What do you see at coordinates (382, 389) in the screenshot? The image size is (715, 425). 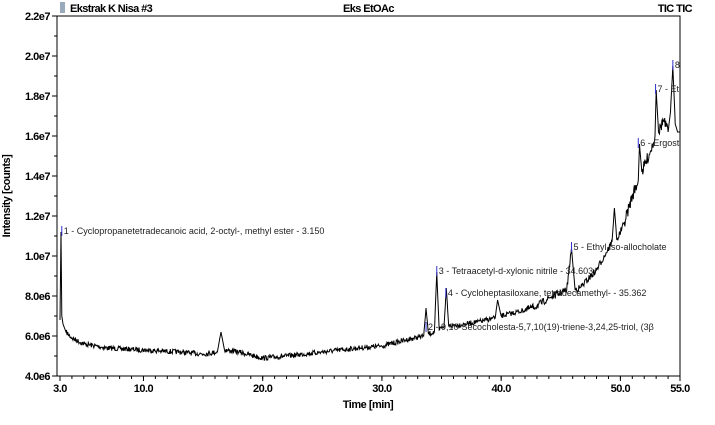 I see `x-tick-label: 30.0` at bounding box center [382, 389].